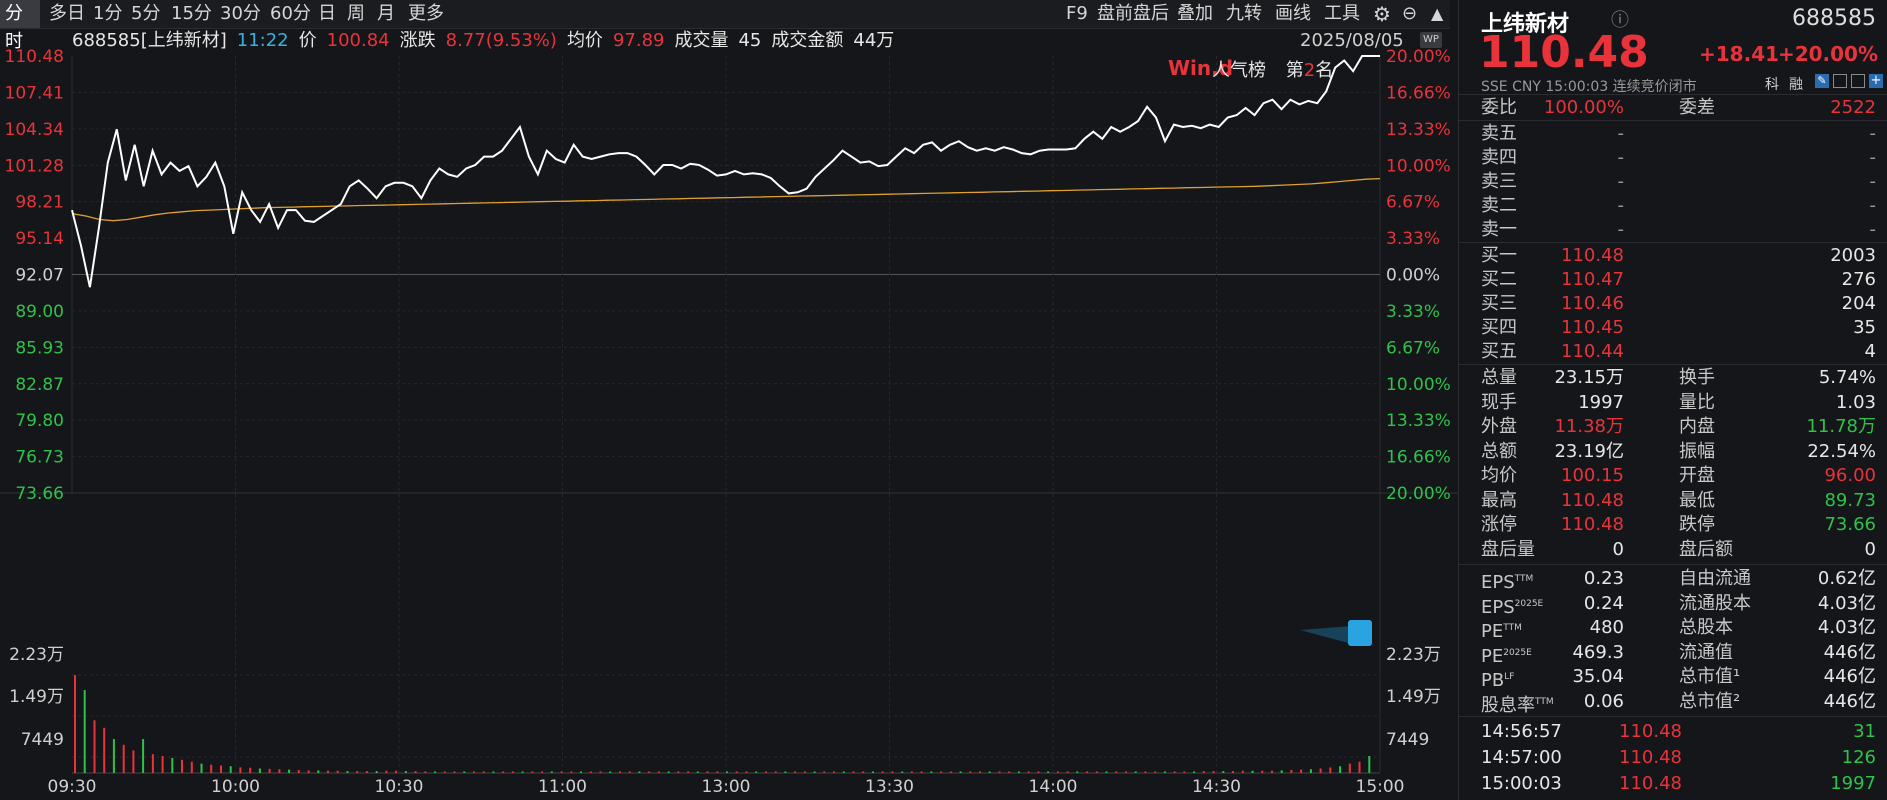 The width and height of the screenshot is (1887, 800). Describe the element at coordinates (1822, 81) in the screenshot. I see `edit-icon: ✎` at that location.